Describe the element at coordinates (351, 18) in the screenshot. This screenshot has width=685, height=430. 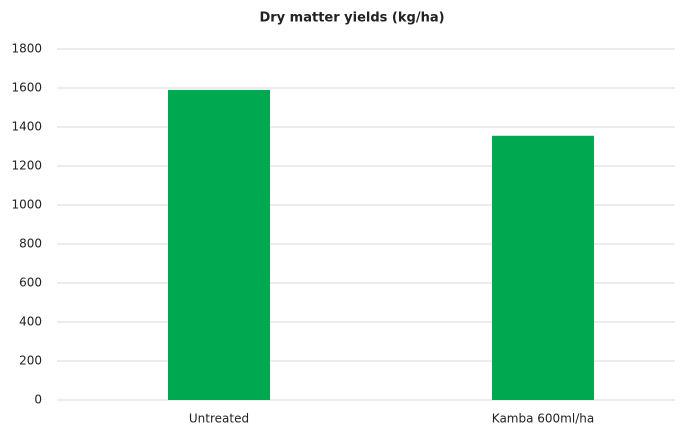
I see `chart-title: Dry matter yields (kg/ha)` at that location.